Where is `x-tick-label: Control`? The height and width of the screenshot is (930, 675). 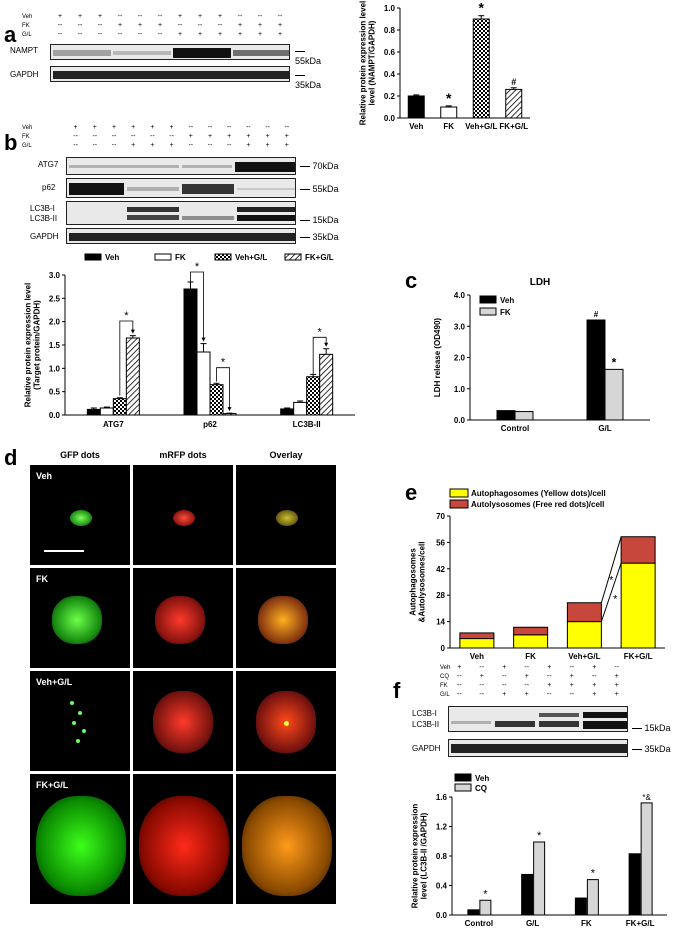
x-tick-label: Control is located at coordinates (515, 428).